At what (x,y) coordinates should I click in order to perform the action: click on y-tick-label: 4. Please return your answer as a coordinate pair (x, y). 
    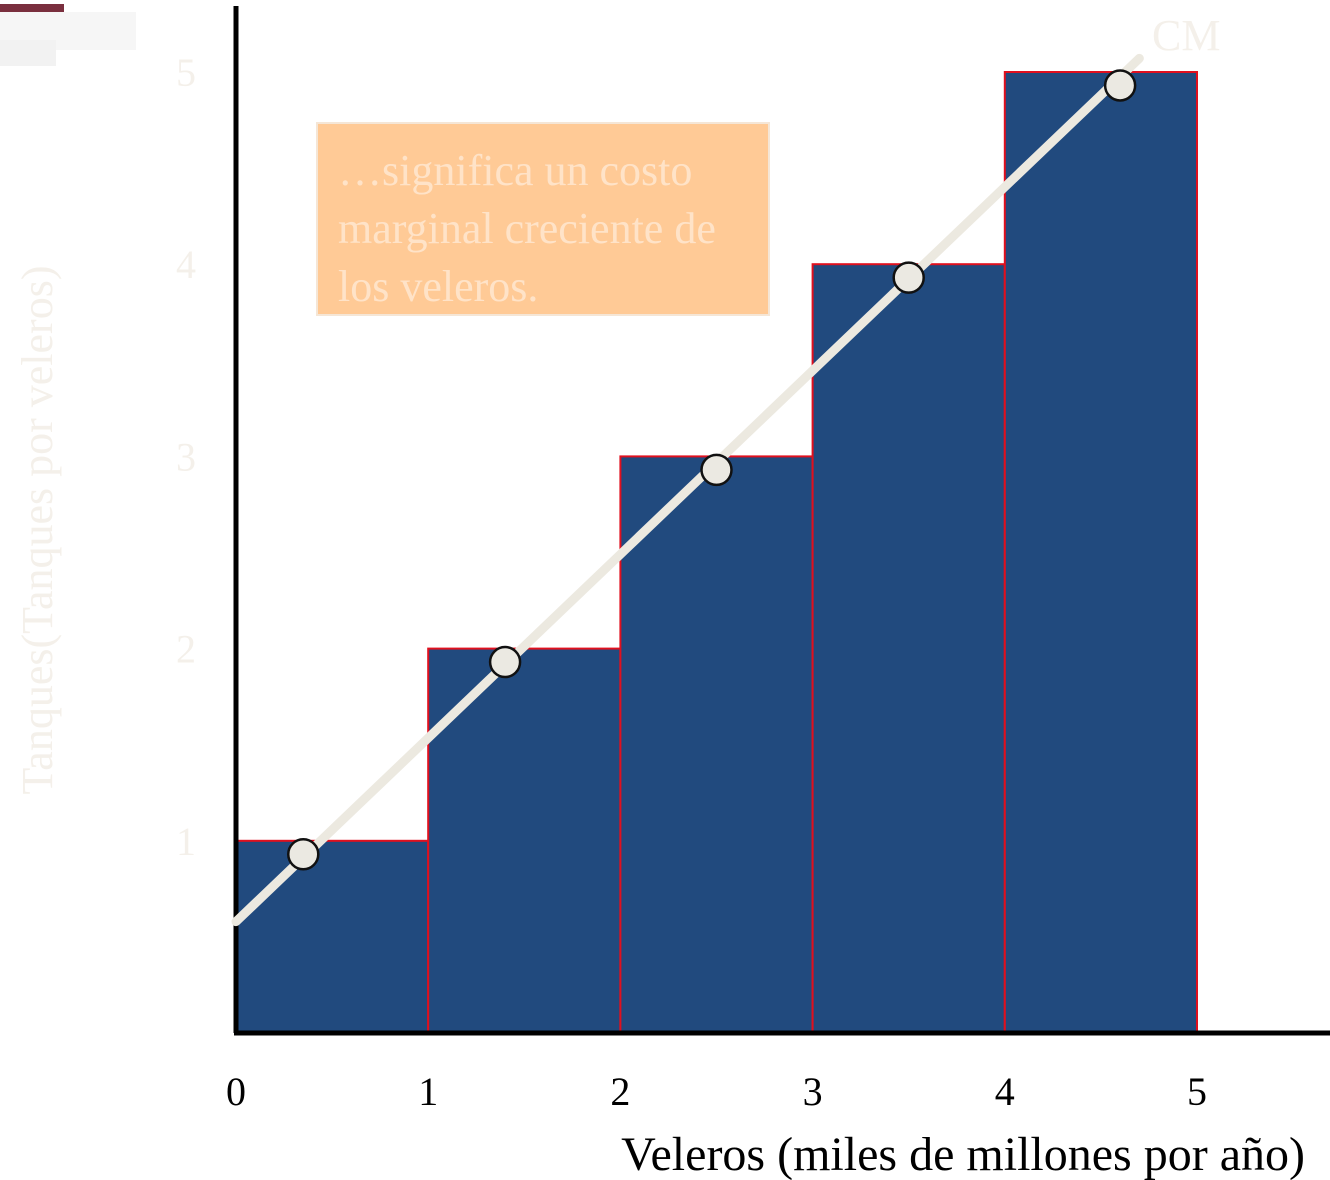
    Looking at the image, I should click on (186, 264).